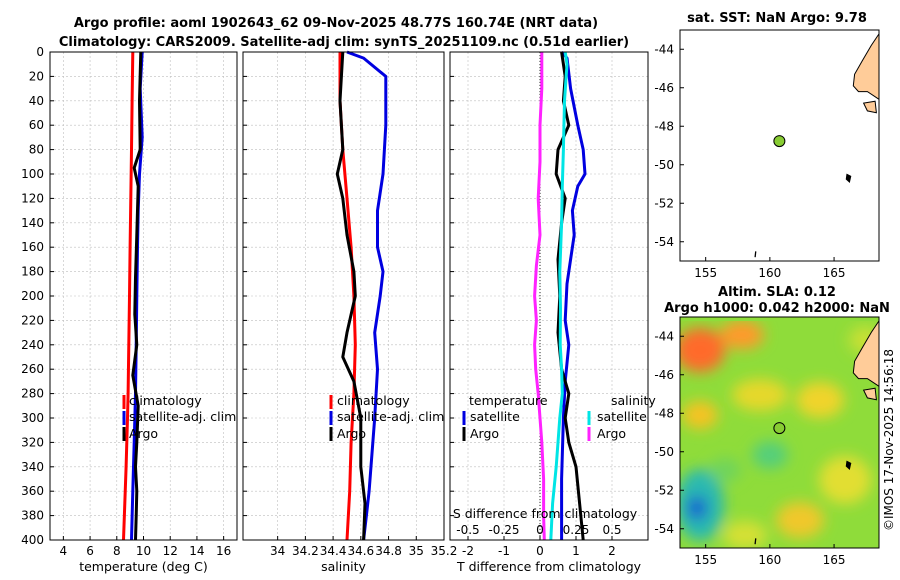 Image resolution: width=900 pixels, height=580 pixels. I want to click on y-tick-label: 20, so click(36, 76).